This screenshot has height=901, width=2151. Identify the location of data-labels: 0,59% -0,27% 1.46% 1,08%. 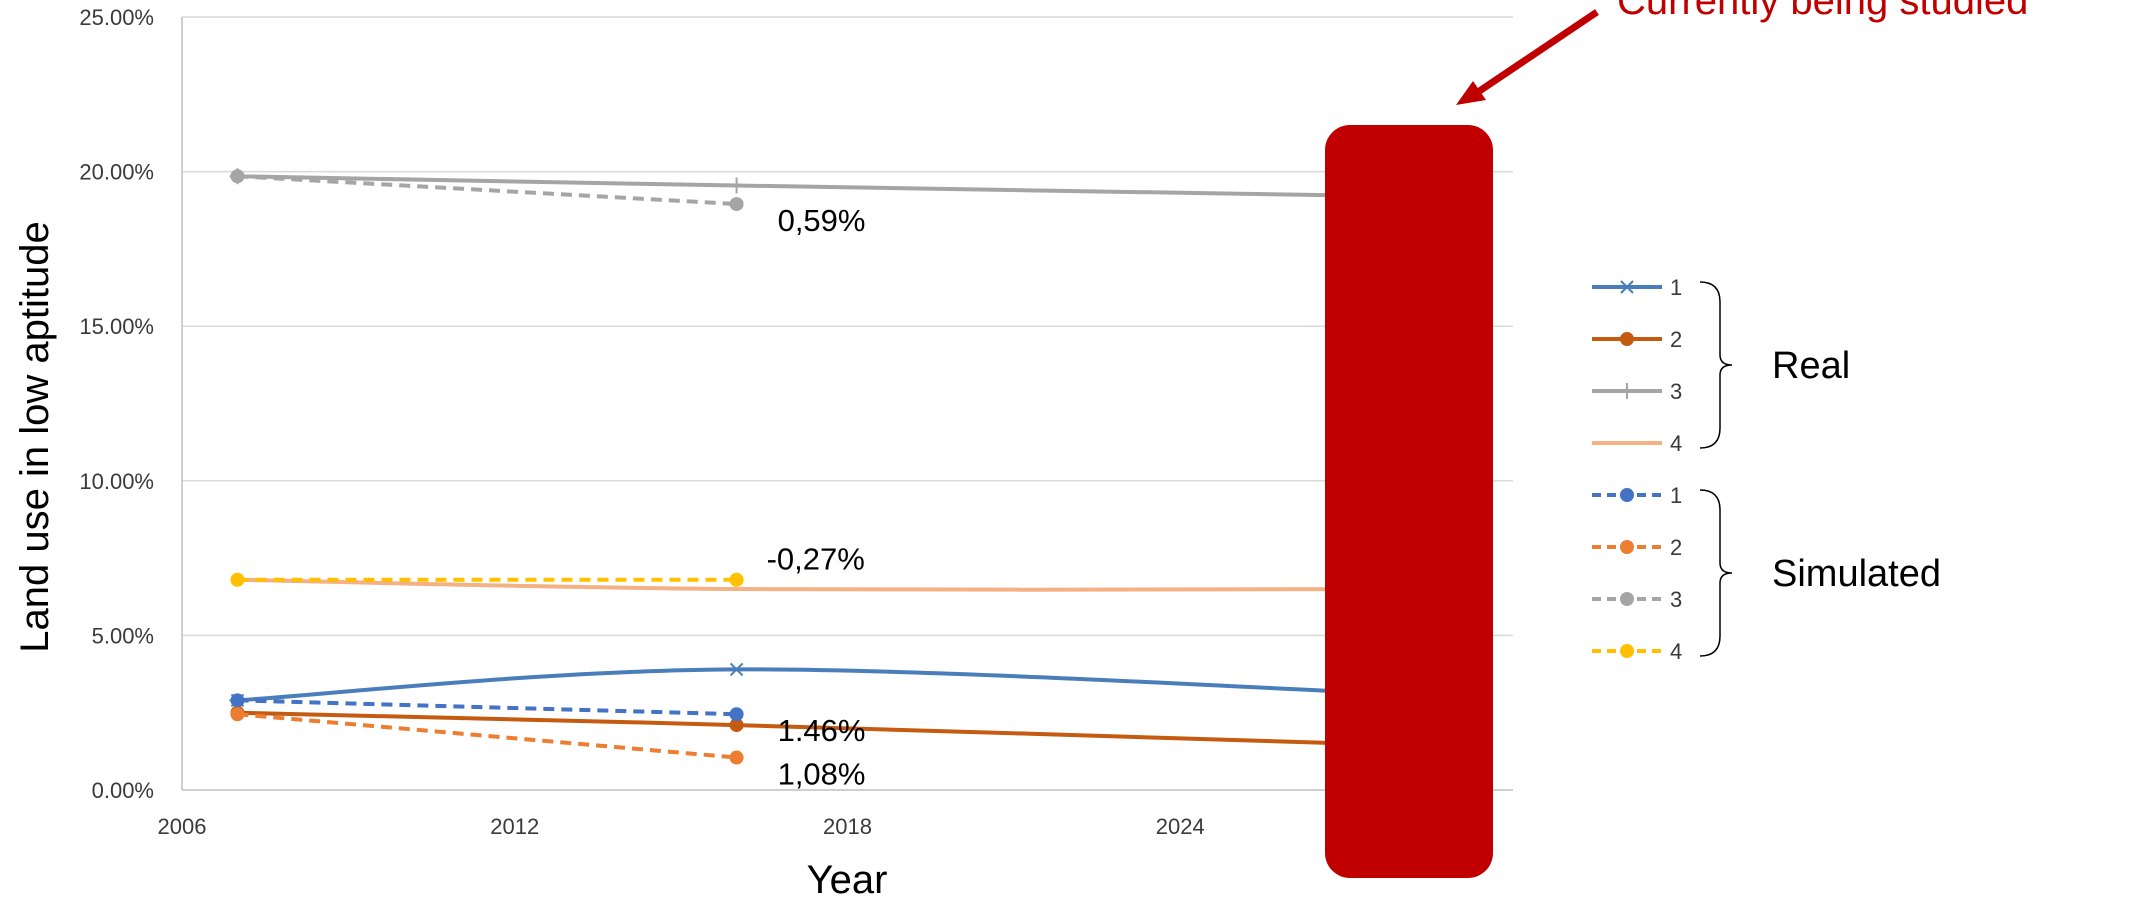
(816, 497).